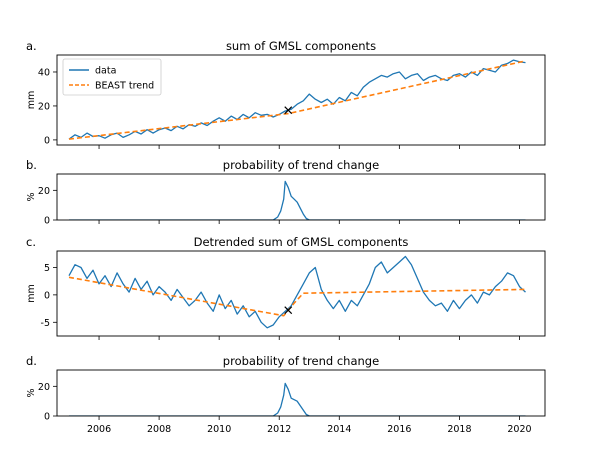  I want to click on x-tick-label: 2008, so click(159, 429).